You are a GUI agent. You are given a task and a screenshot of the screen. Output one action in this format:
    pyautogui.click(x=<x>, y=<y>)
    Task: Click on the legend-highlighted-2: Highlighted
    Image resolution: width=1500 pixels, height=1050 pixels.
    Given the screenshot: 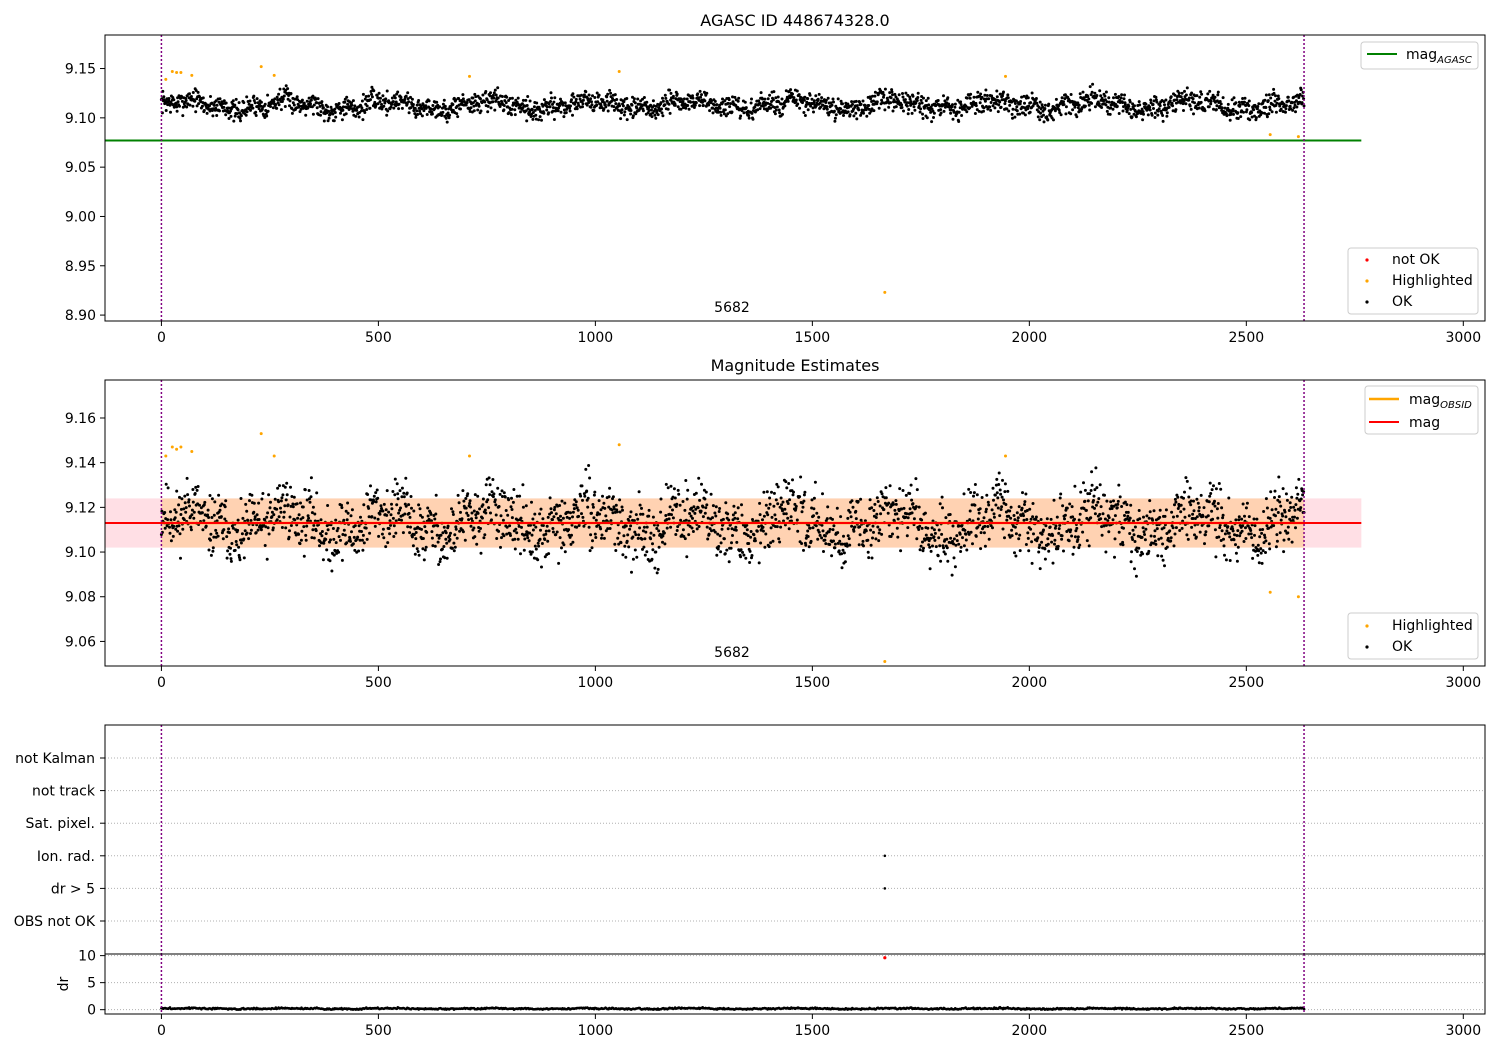 What is the action you would take?
    pyautogui.click(x=1432, y=626)
    